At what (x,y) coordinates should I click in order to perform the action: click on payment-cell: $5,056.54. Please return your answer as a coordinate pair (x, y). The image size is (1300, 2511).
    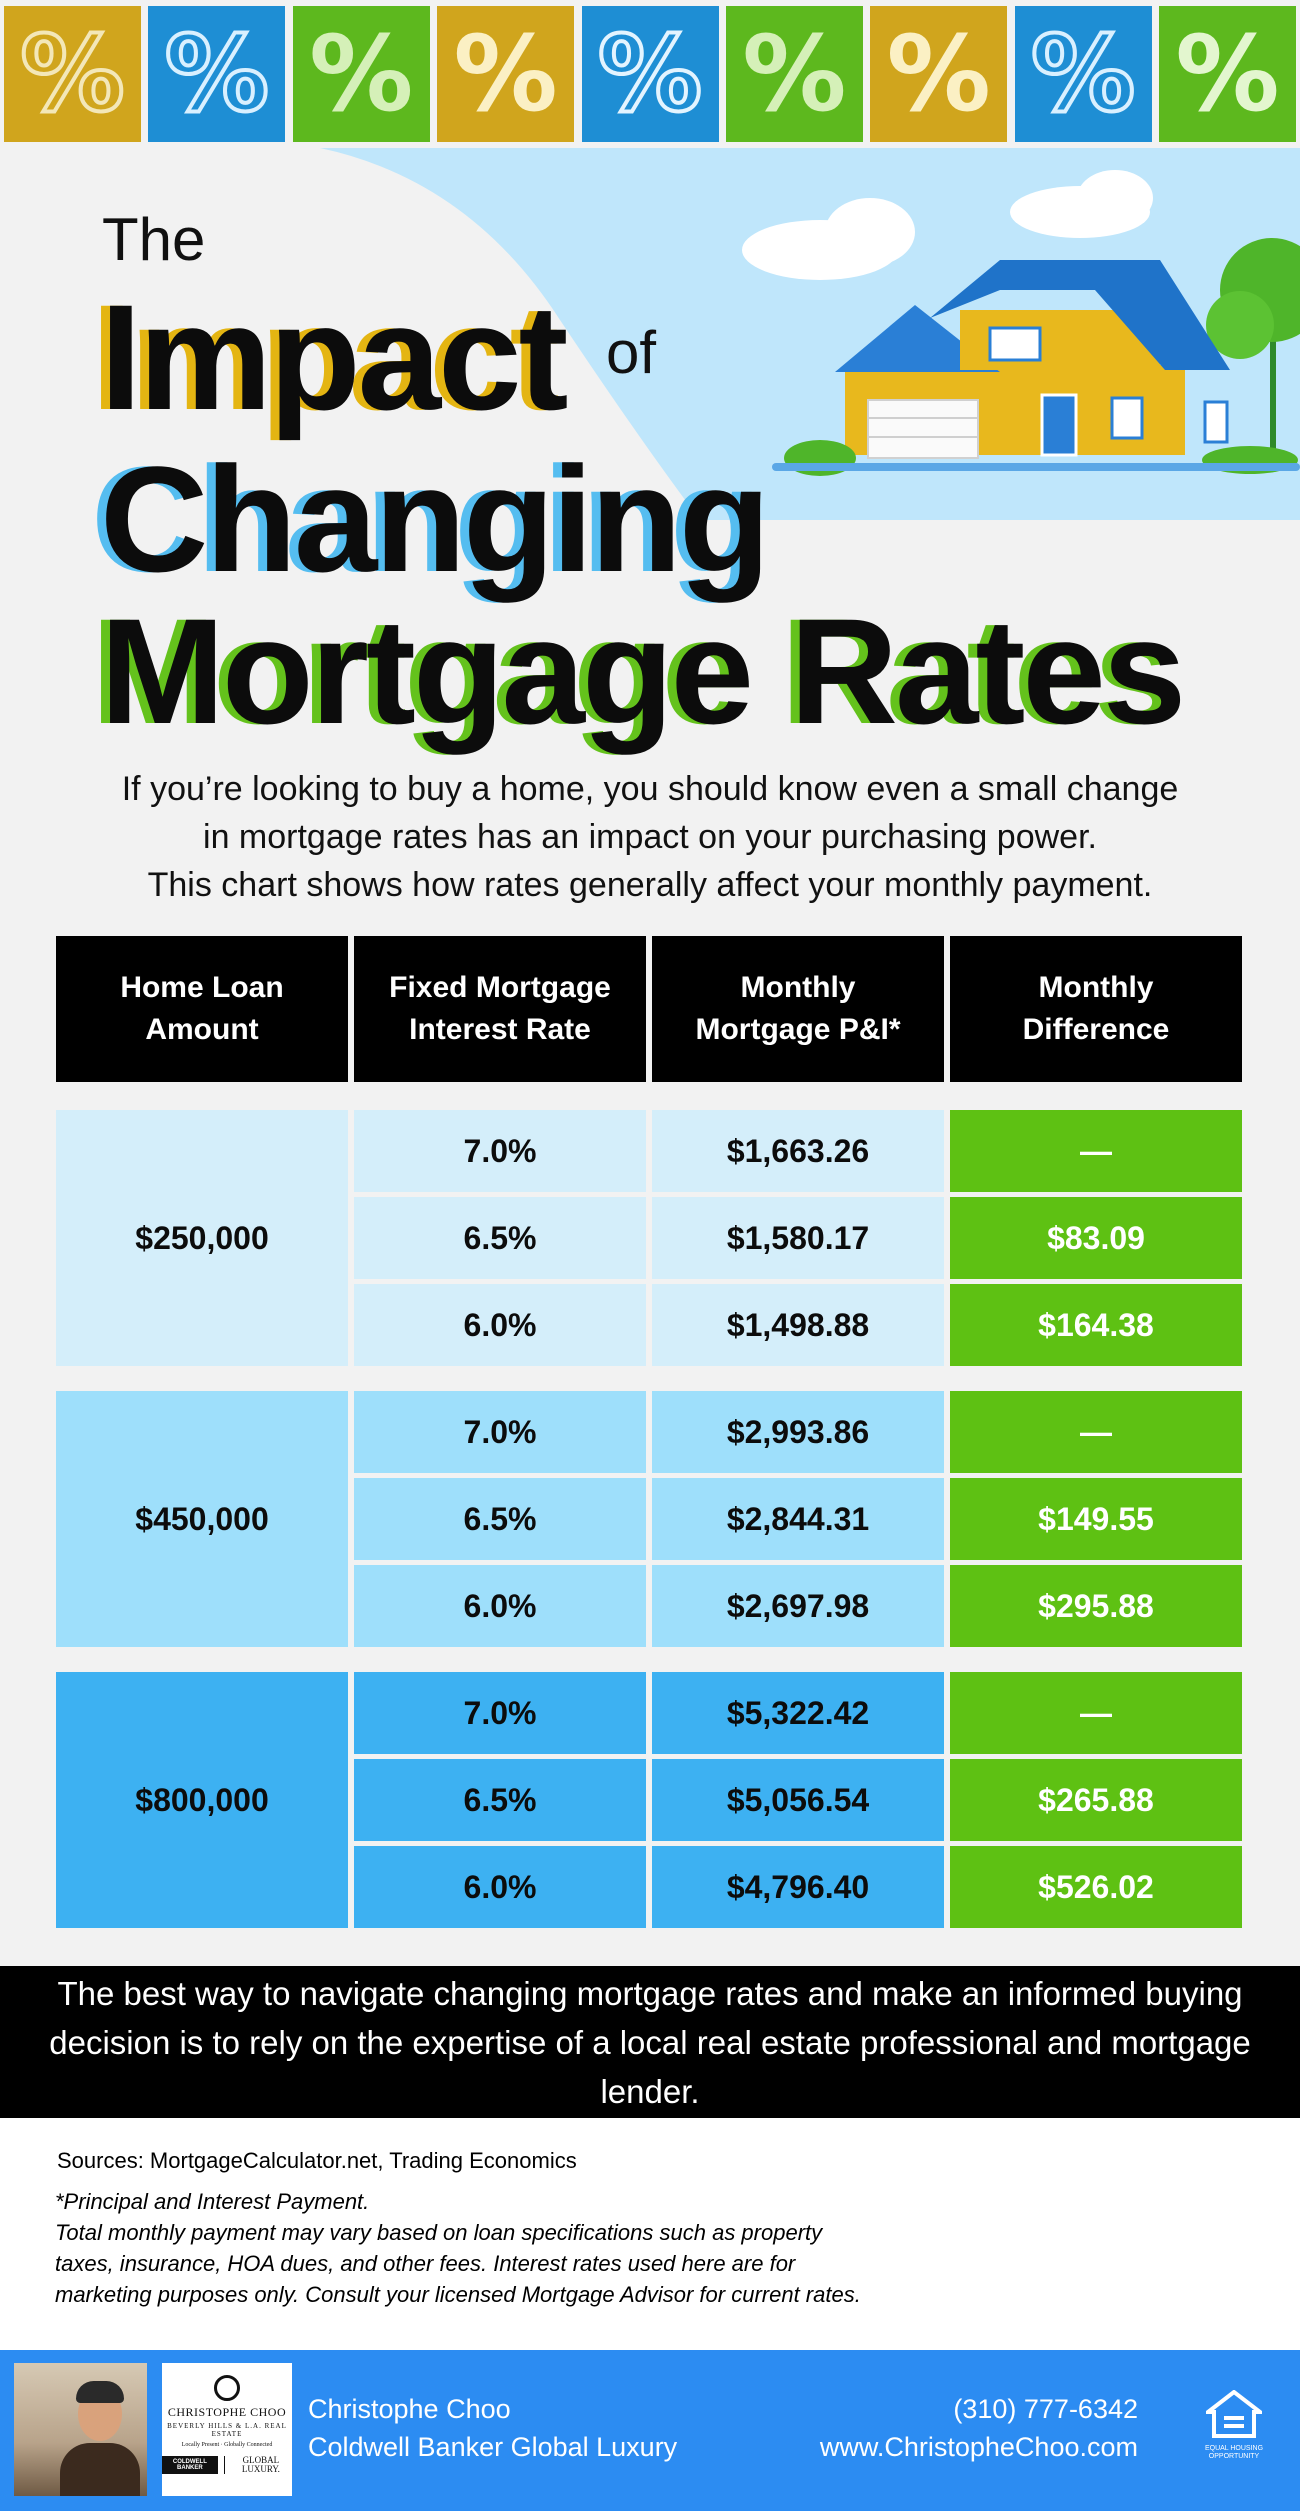
    Looking at the image, I should click on (798, 1800).